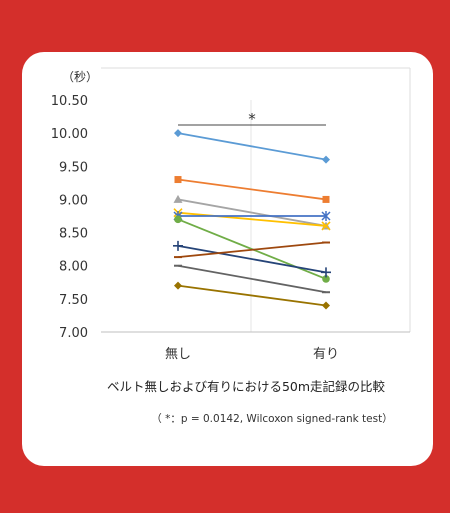 This screenshot has width=450, height=513. I want to click on y-axis-ticks: 7.00 7.50 8.00 8.50 9.00 9.50 10.00 10.50, so click(69, 217).